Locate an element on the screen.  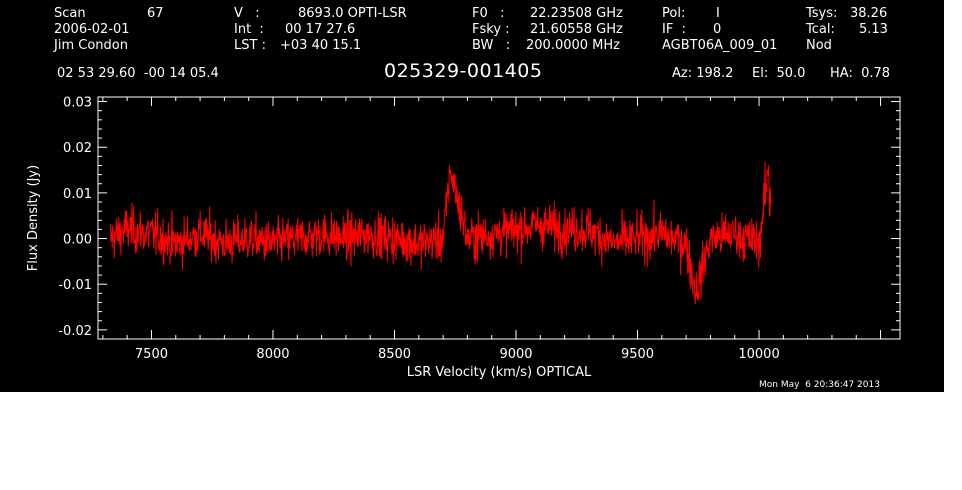
if-label: IF : is located at coordinates (674, 29).